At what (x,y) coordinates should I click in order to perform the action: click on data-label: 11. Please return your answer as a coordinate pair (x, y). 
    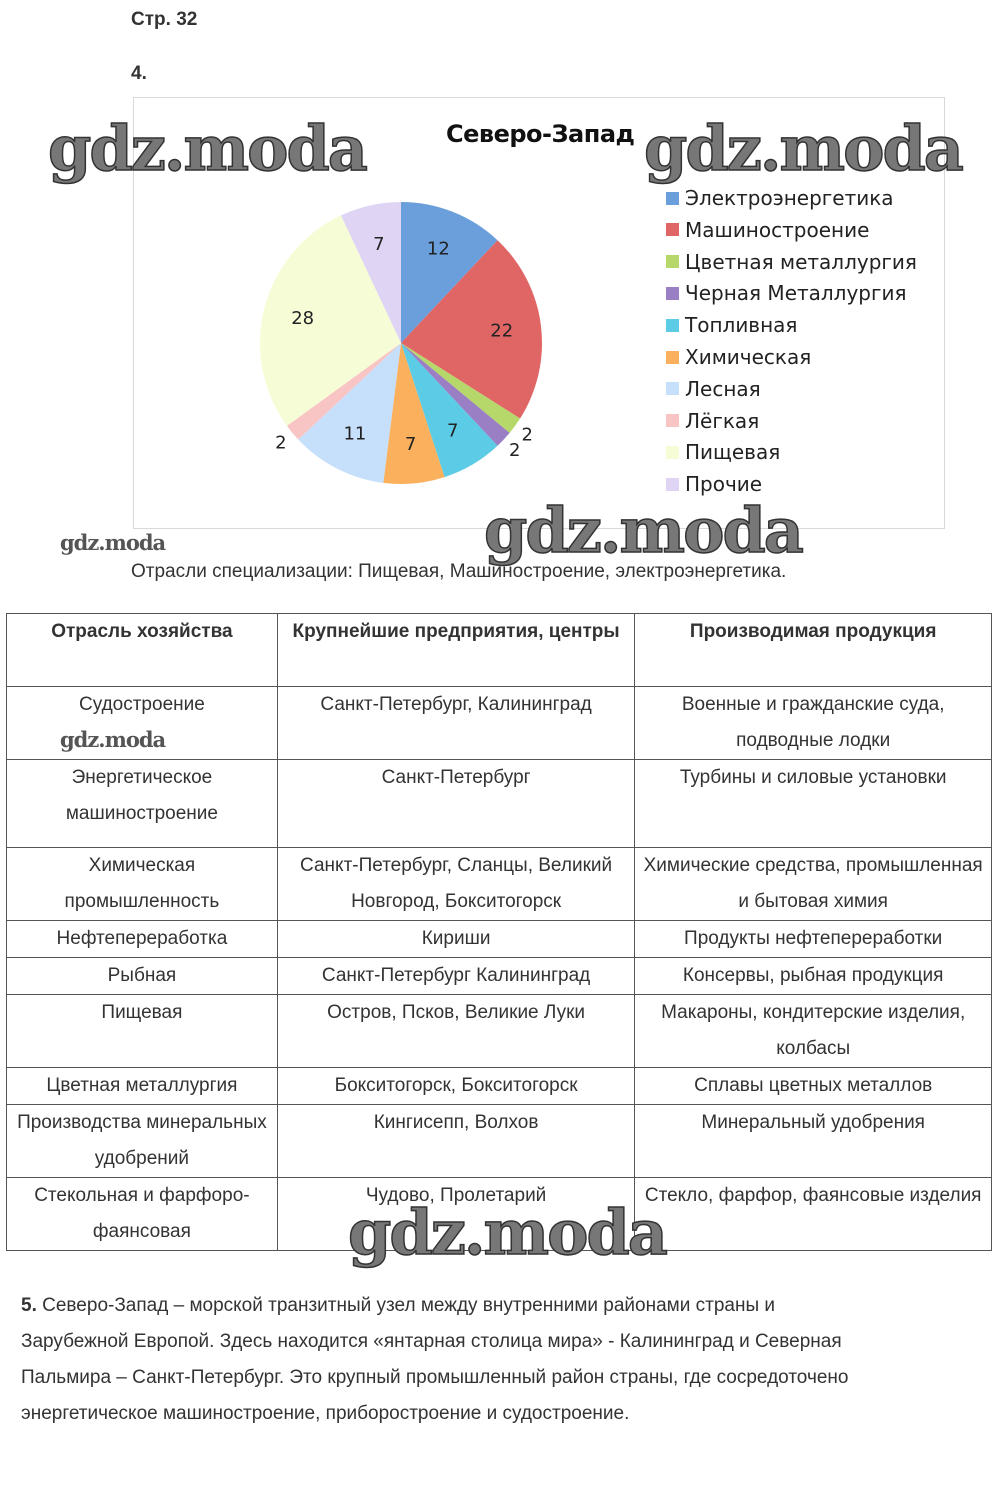
    Looking at the image, I should click on (354, 433).